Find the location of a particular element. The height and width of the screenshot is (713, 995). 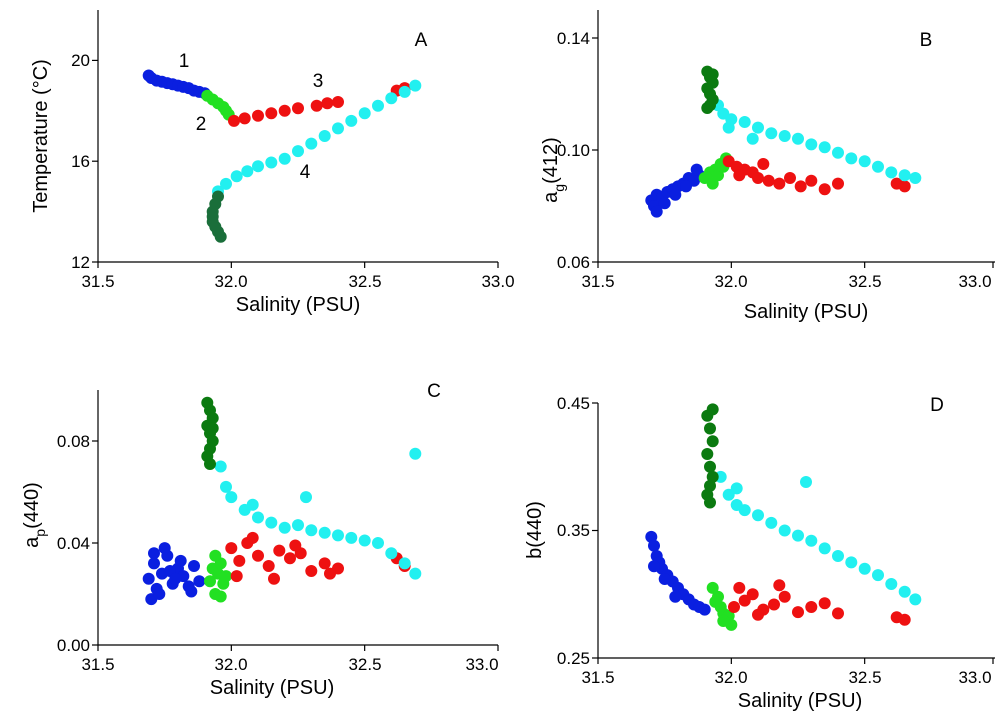

panel-b-ylabel-main: a is located at coordinates (551, 197).